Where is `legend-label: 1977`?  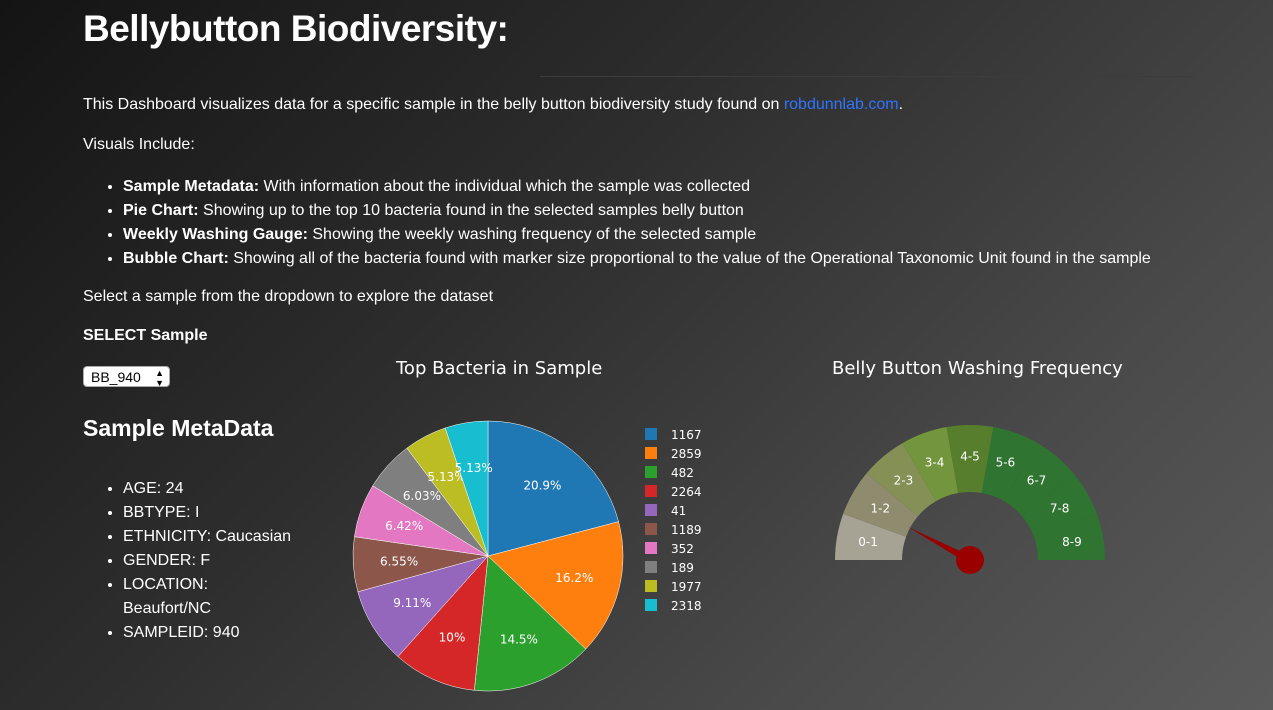 legend-label: 1977 is located at coordinates (686, 587).